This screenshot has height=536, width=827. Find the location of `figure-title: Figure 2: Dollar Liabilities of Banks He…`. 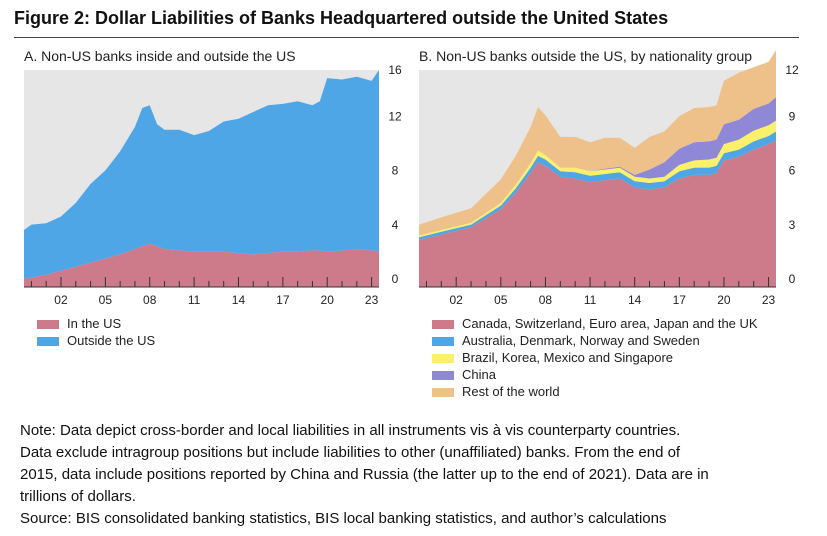

figure-title: Figure 2: Dollar Liabilities of Banks He… is located at coordinates (341, 18).